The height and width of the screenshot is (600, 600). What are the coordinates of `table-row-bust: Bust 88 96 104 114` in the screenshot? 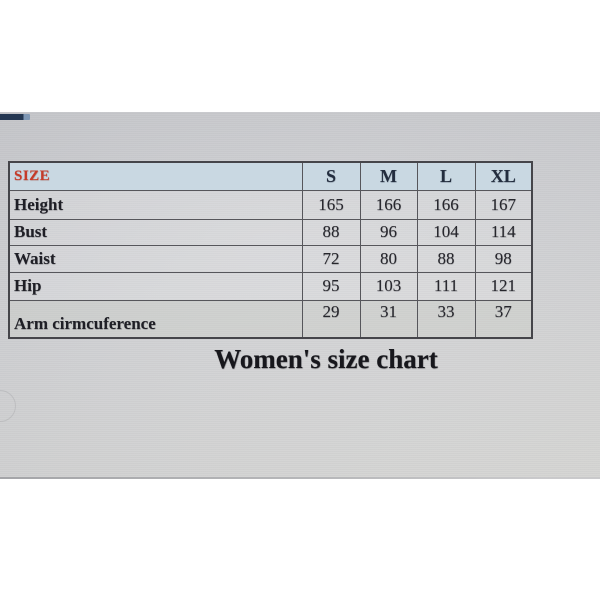 It's located at (270, 232).